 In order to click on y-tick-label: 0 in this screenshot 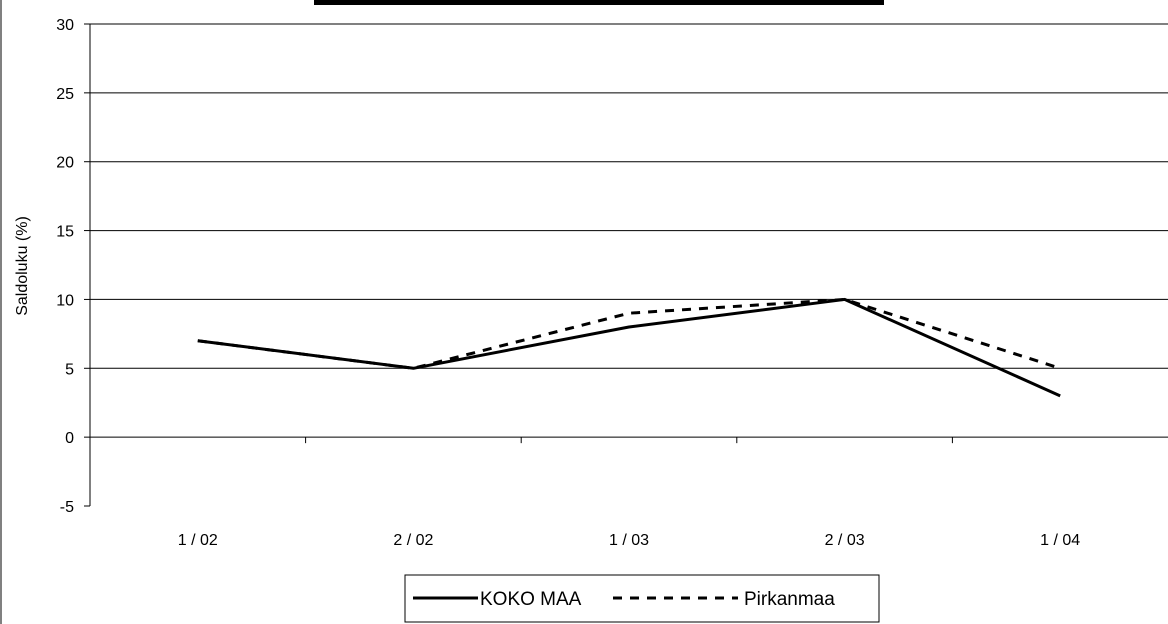, I will do `click(69, 438)`.